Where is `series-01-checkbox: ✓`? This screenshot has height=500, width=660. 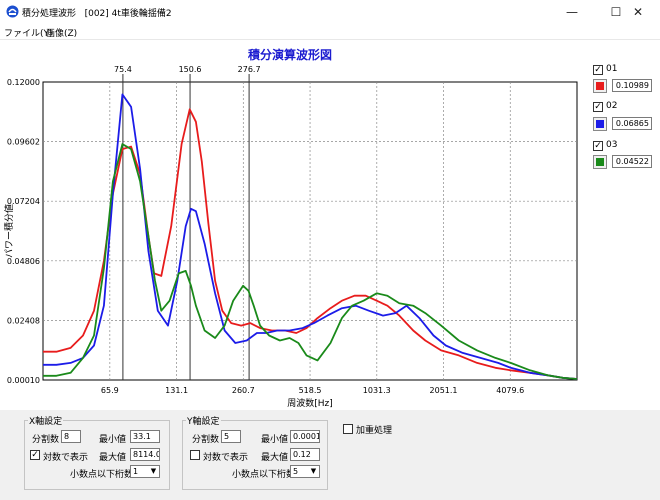 series-01-checkbox: ✓ is located at coordinates (598, 70).